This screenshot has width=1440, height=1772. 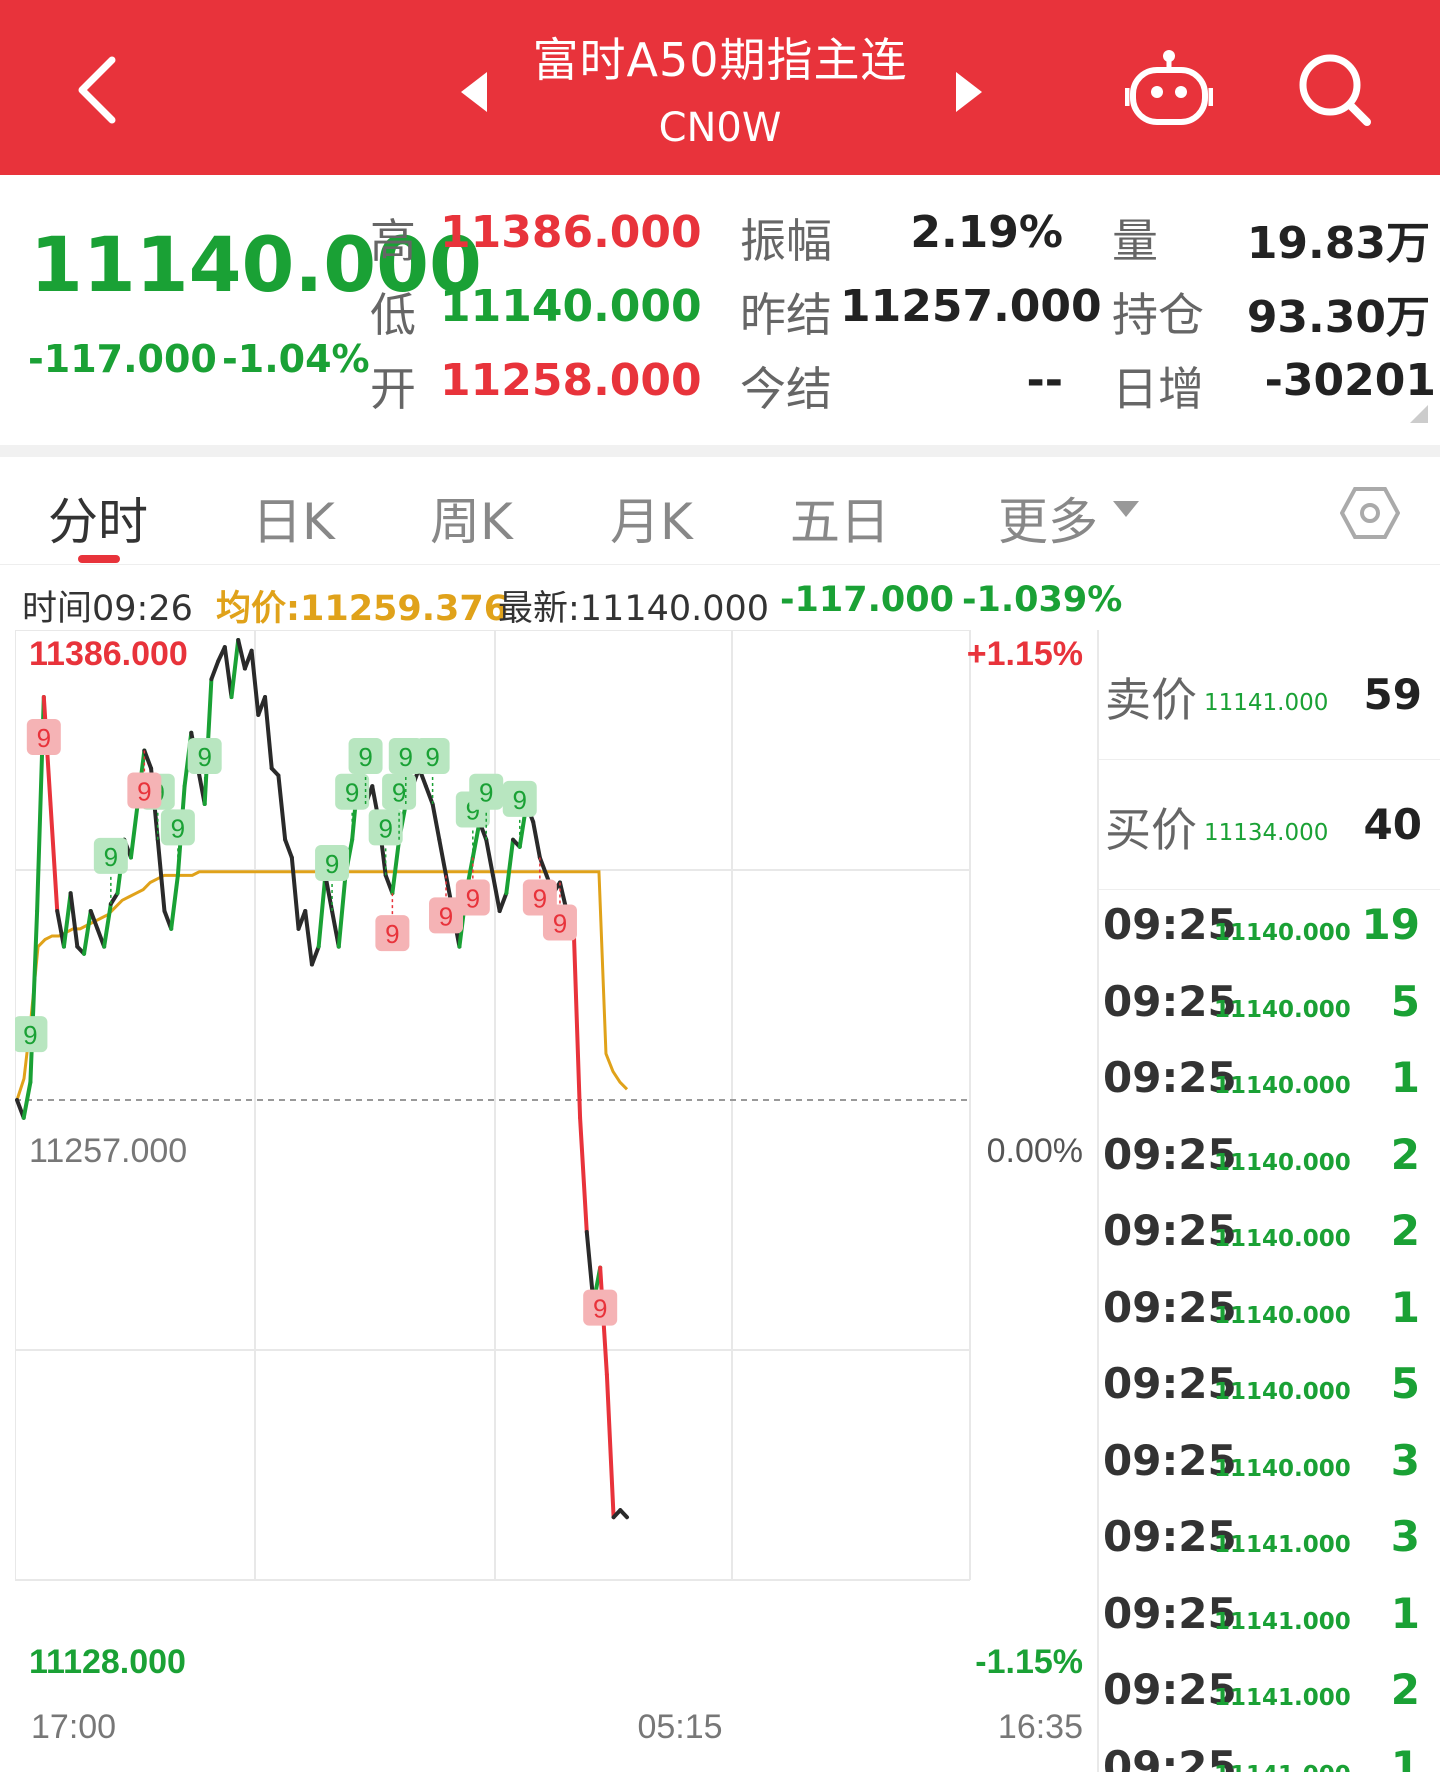 I want to click on x-label-end: 16:35, so click(x=1040, y=1727).